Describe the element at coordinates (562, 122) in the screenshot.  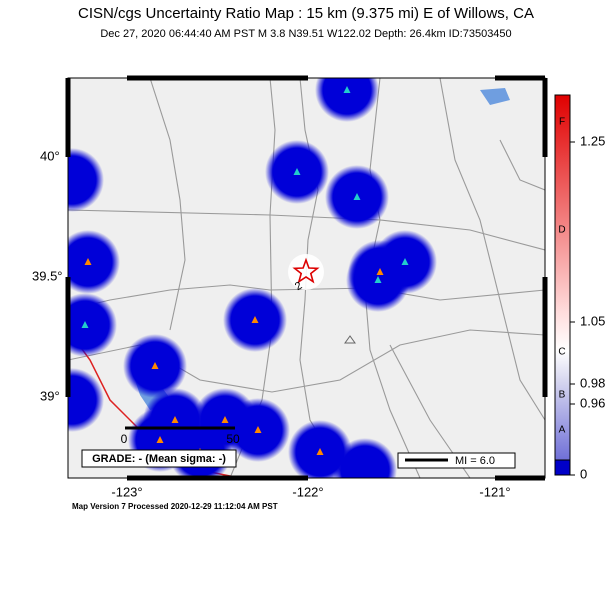
I see `grade-letter: F` at that location.